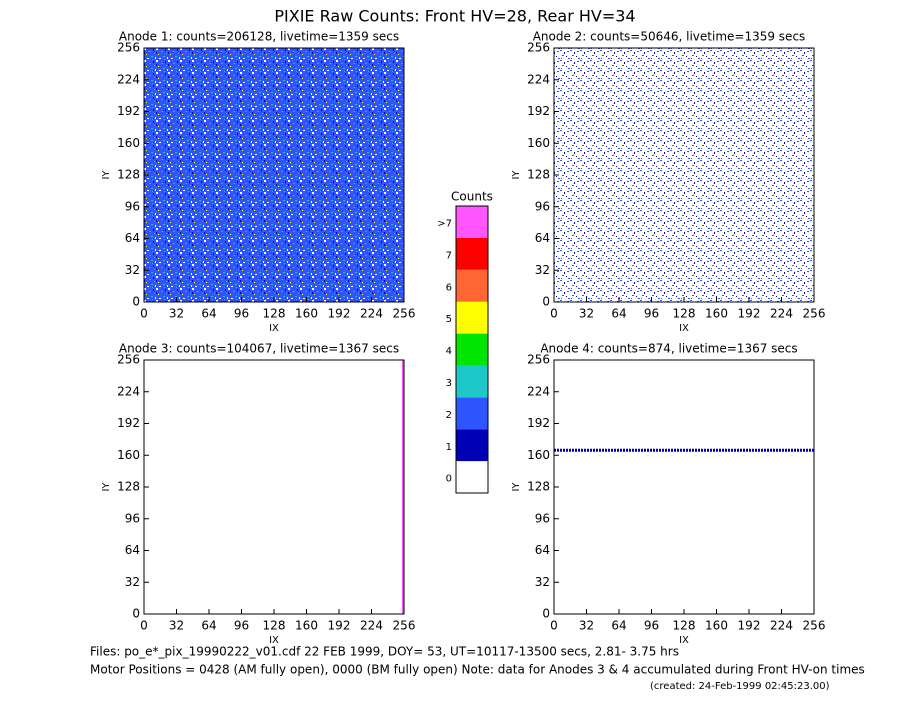 The height and width of the screenshot is (705, 913). I want to click on colorbar-label: 3, so click(449, 383).